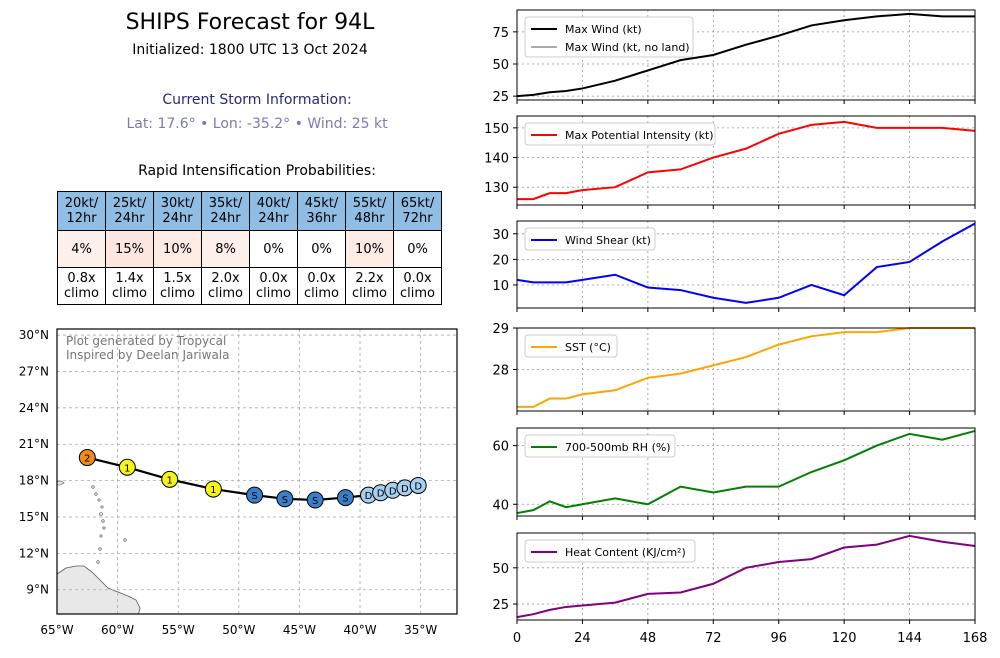  Describe the element at coordinates (257, 171) in the screenshot. I see `ri-table-title: Rapid Intensification Probabilities:` at that location.